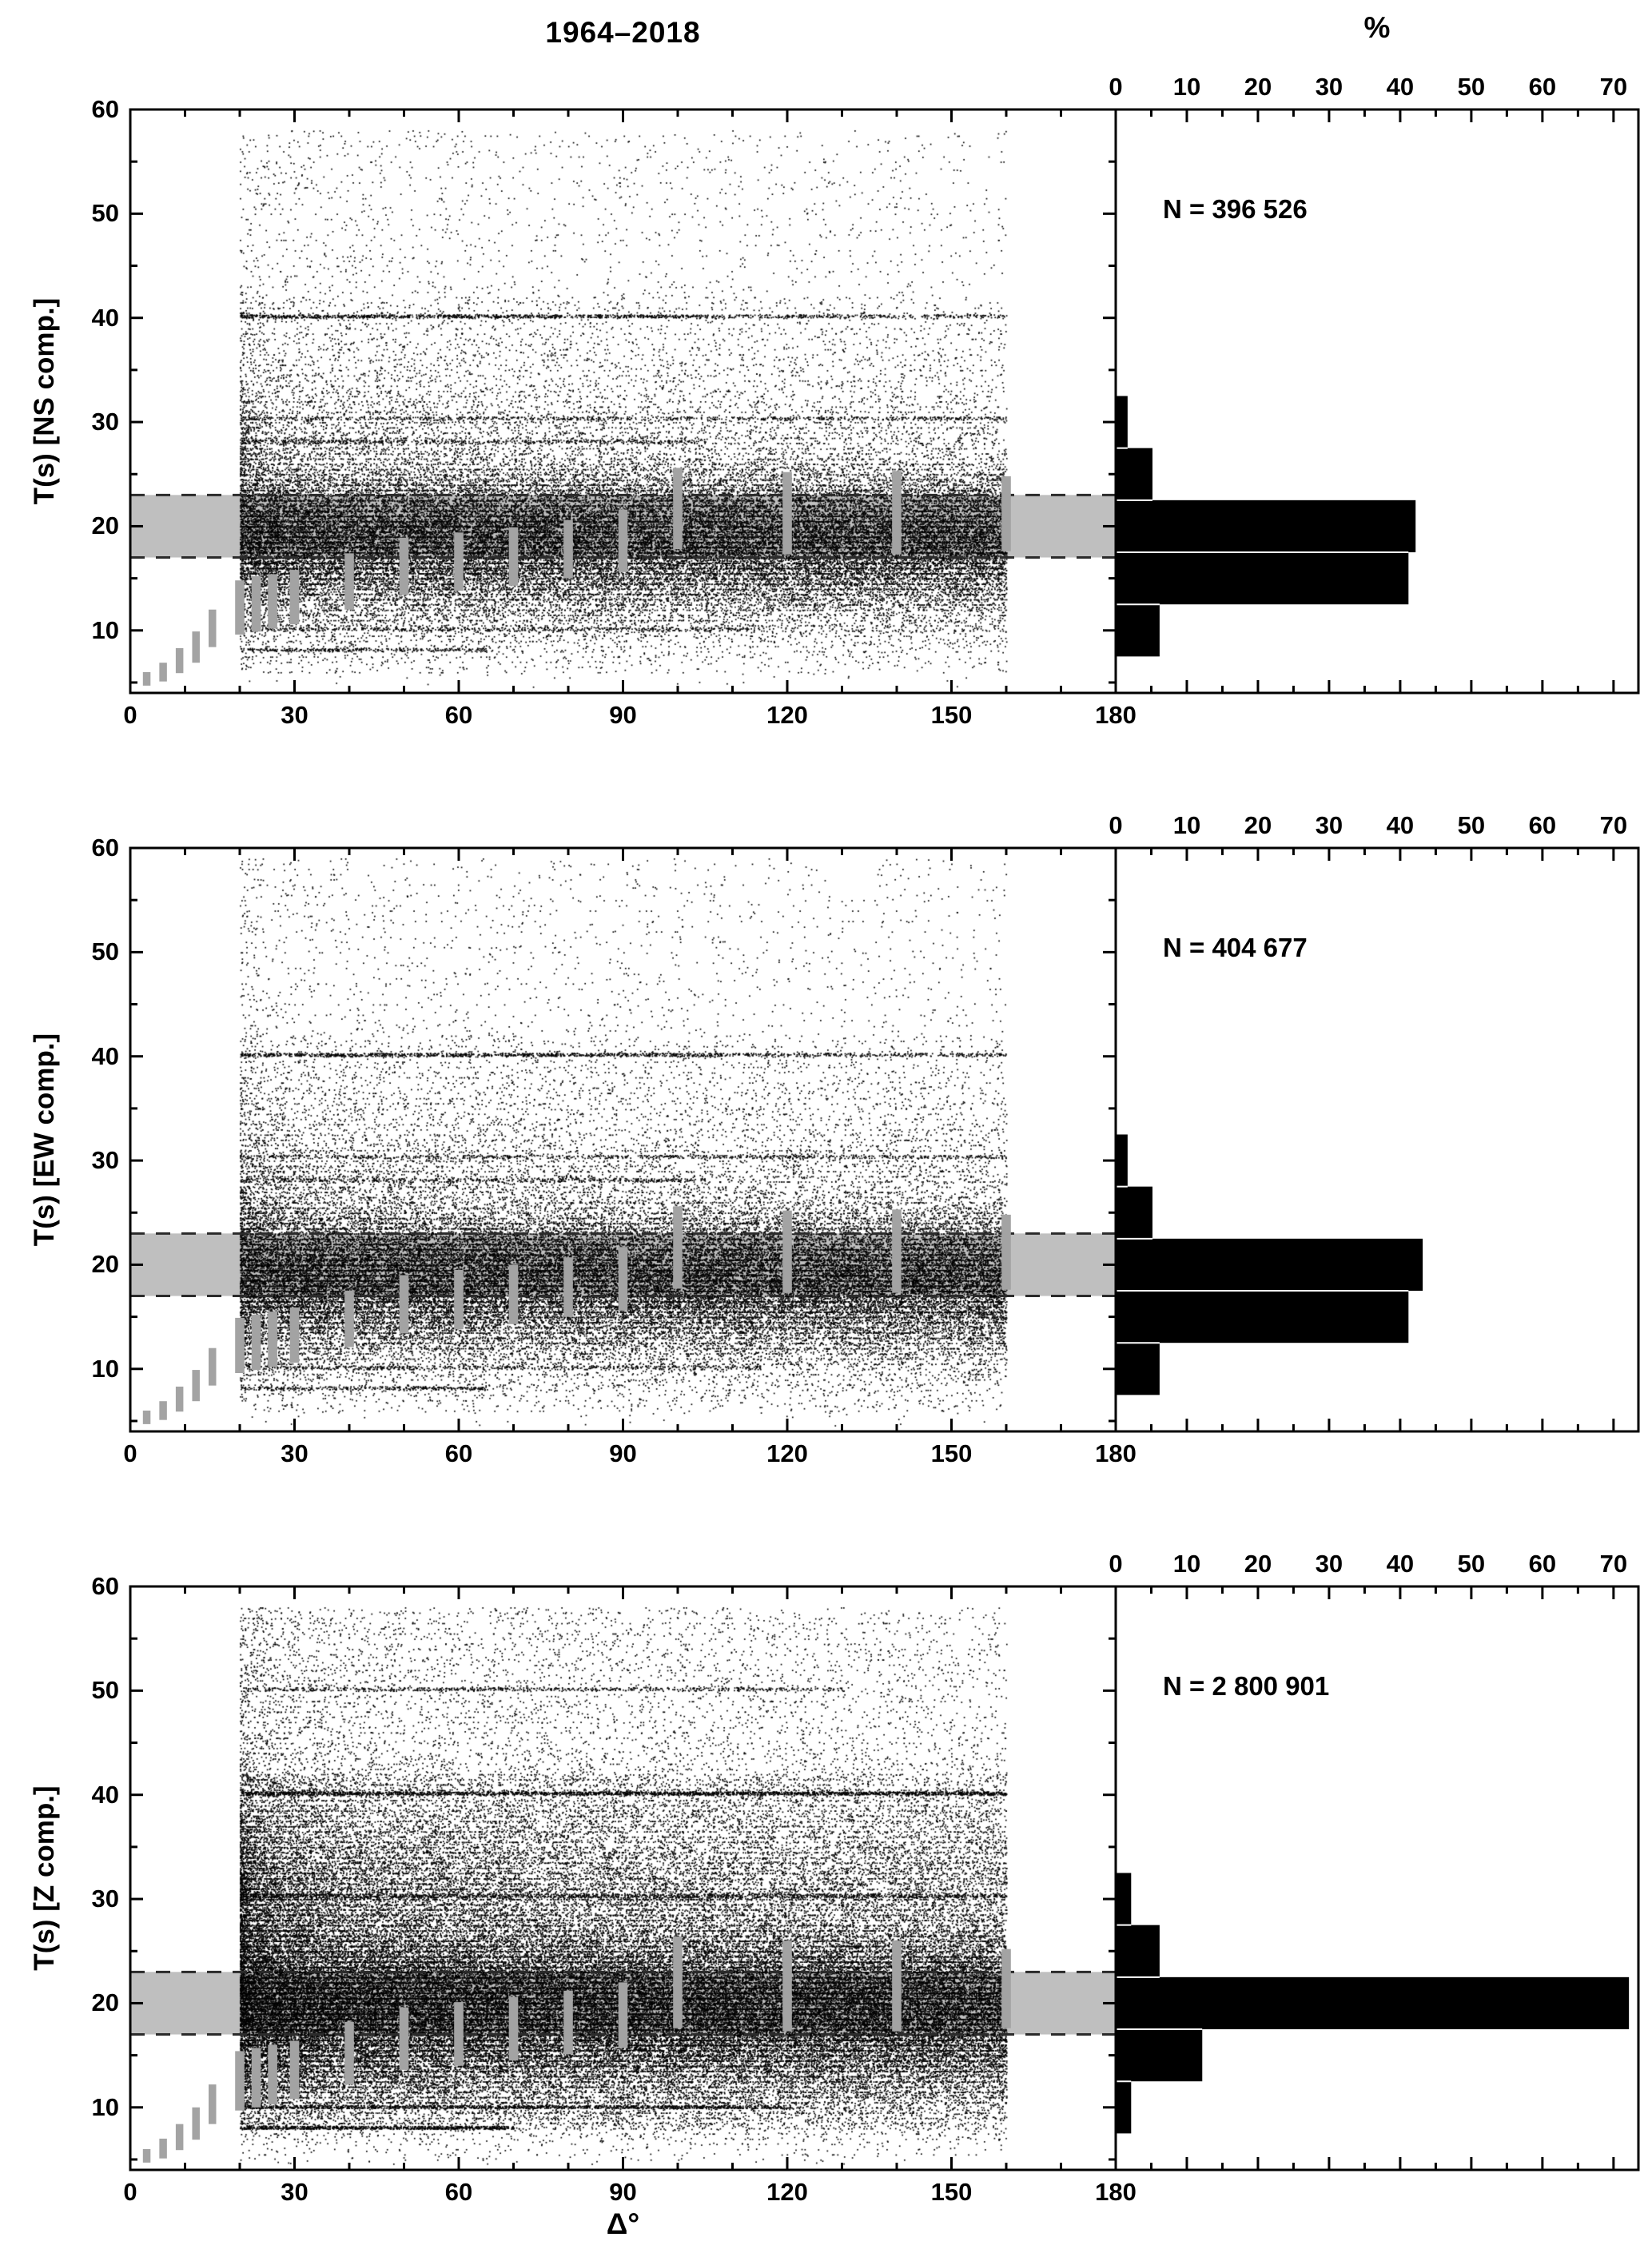 The width and height of the screenshot is (1652, 2261). I want to click on y-axis-label-z: T(s) [Z comp.], so click(44, 1878).